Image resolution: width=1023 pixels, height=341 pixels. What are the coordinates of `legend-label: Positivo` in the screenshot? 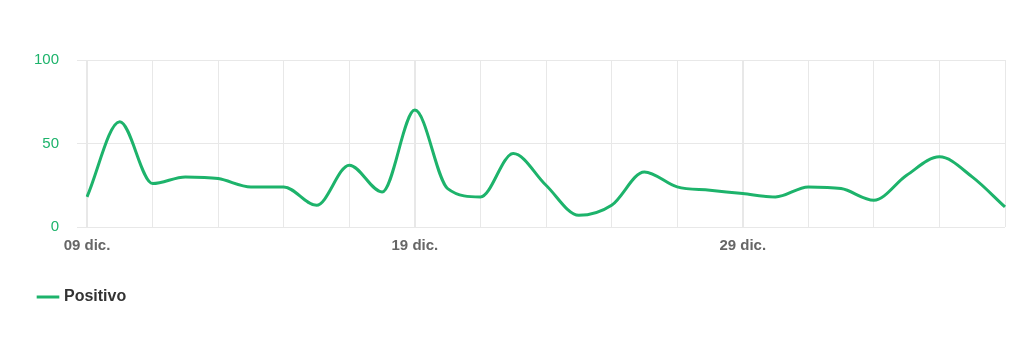 It's located at (95, 296).